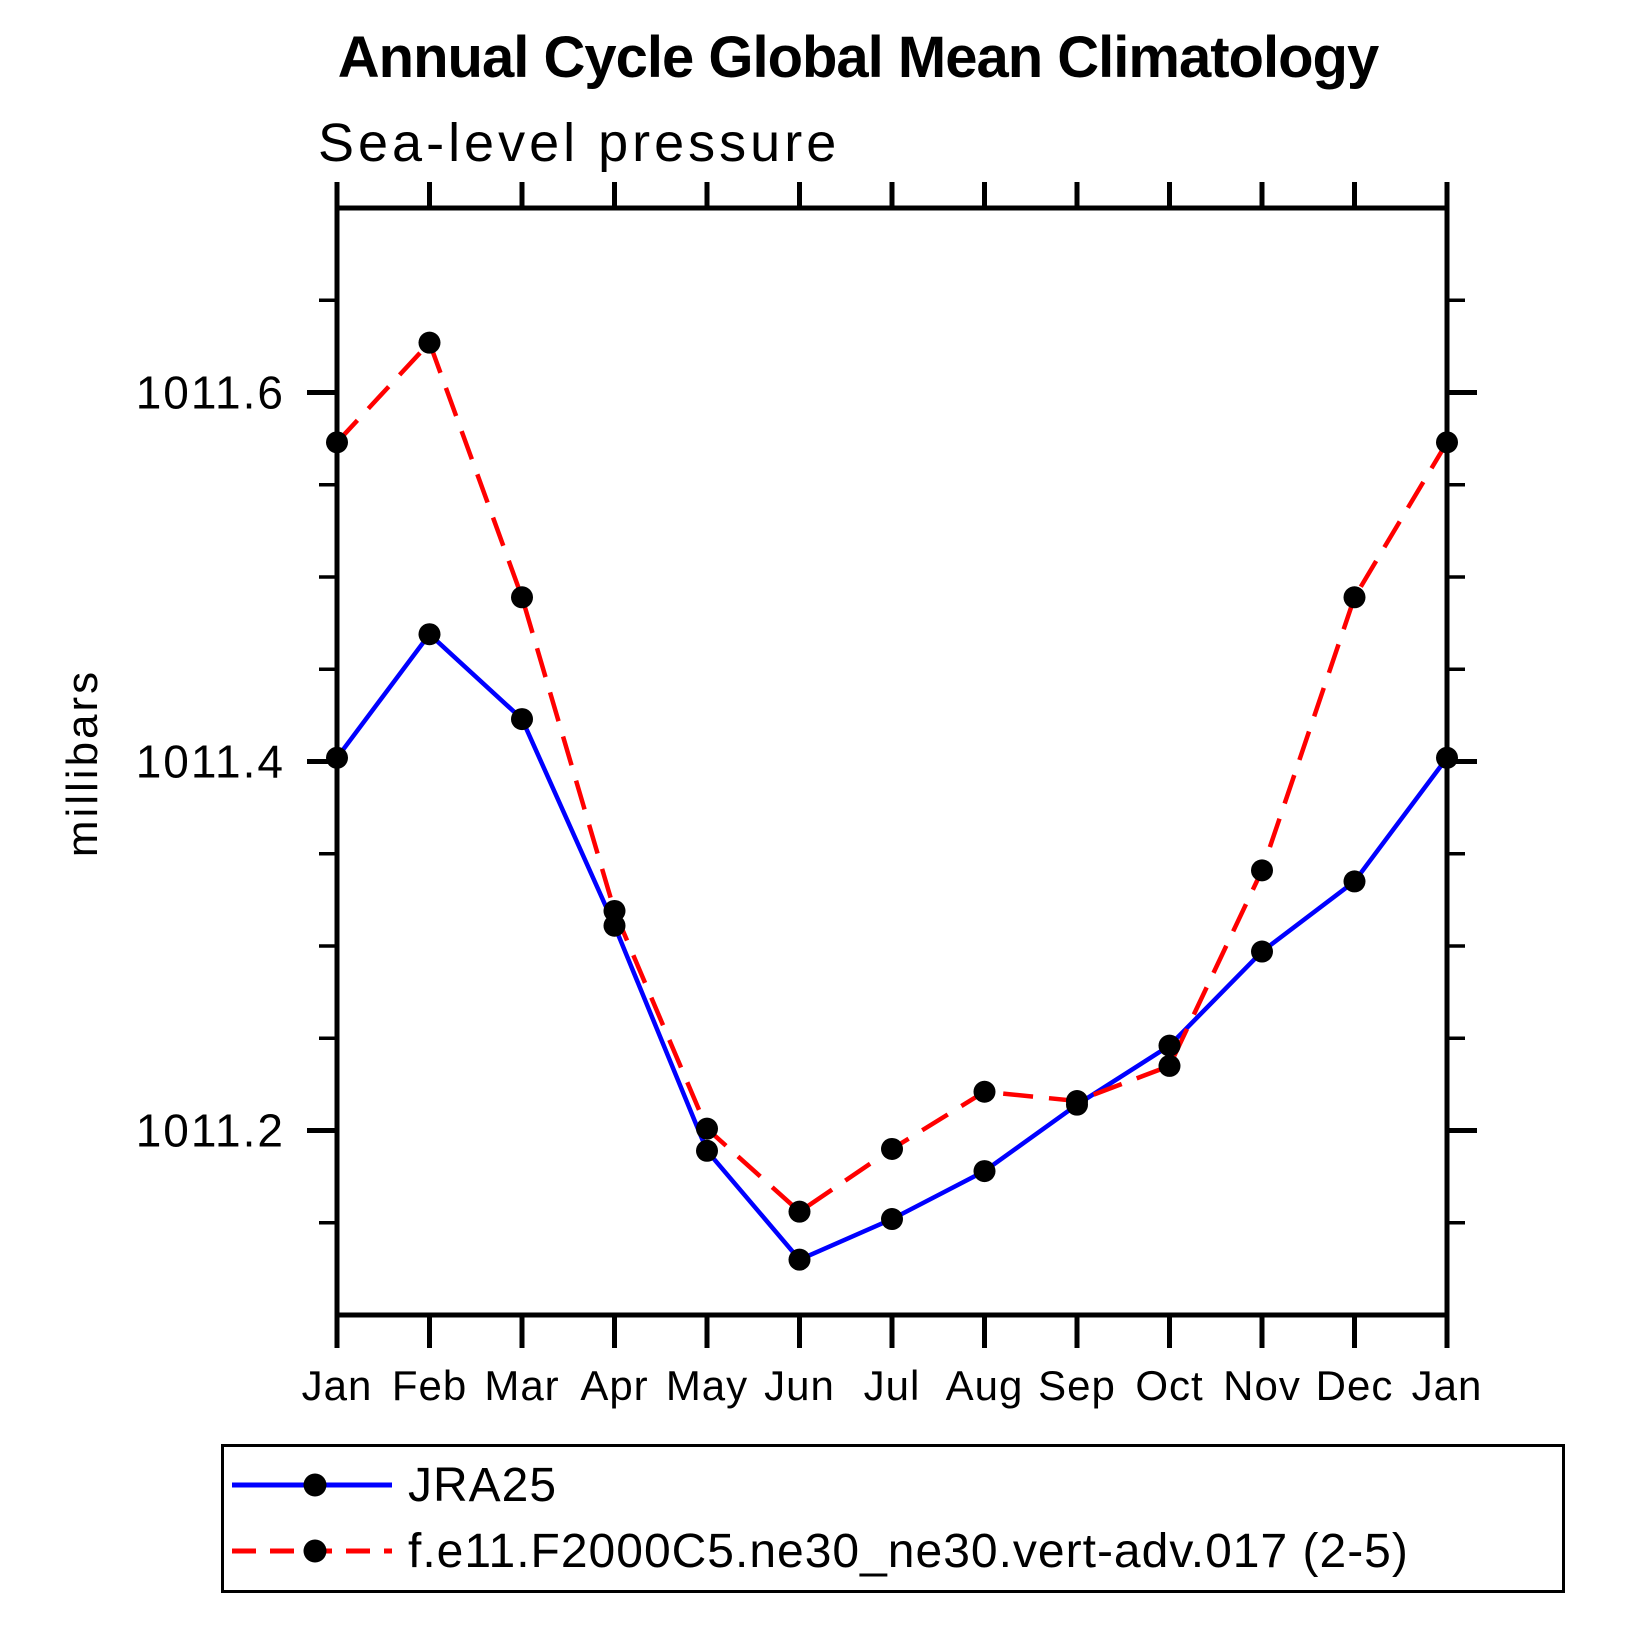  I want to click on chart-title: Annual Cycle Global Mean Climatology, so click(858, 57).